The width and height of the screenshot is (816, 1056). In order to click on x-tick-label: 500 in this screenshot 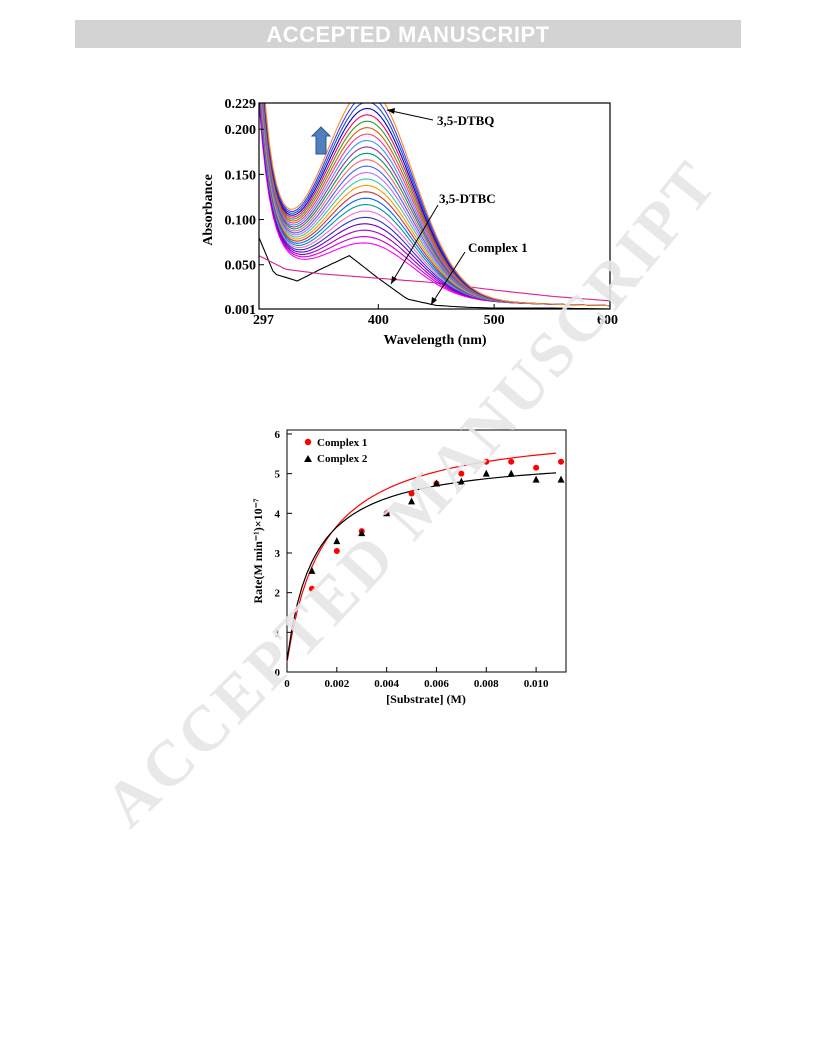, I will do `click(494, 320)`.